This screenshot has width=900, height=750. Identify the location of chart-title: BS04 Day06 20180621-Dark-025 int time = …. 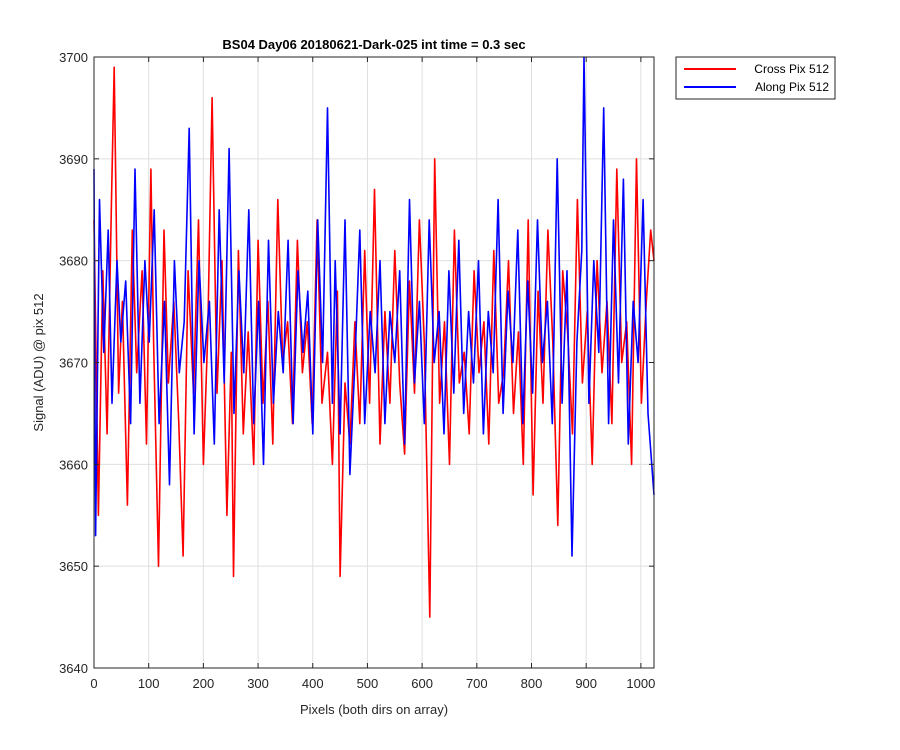
(373, 44).